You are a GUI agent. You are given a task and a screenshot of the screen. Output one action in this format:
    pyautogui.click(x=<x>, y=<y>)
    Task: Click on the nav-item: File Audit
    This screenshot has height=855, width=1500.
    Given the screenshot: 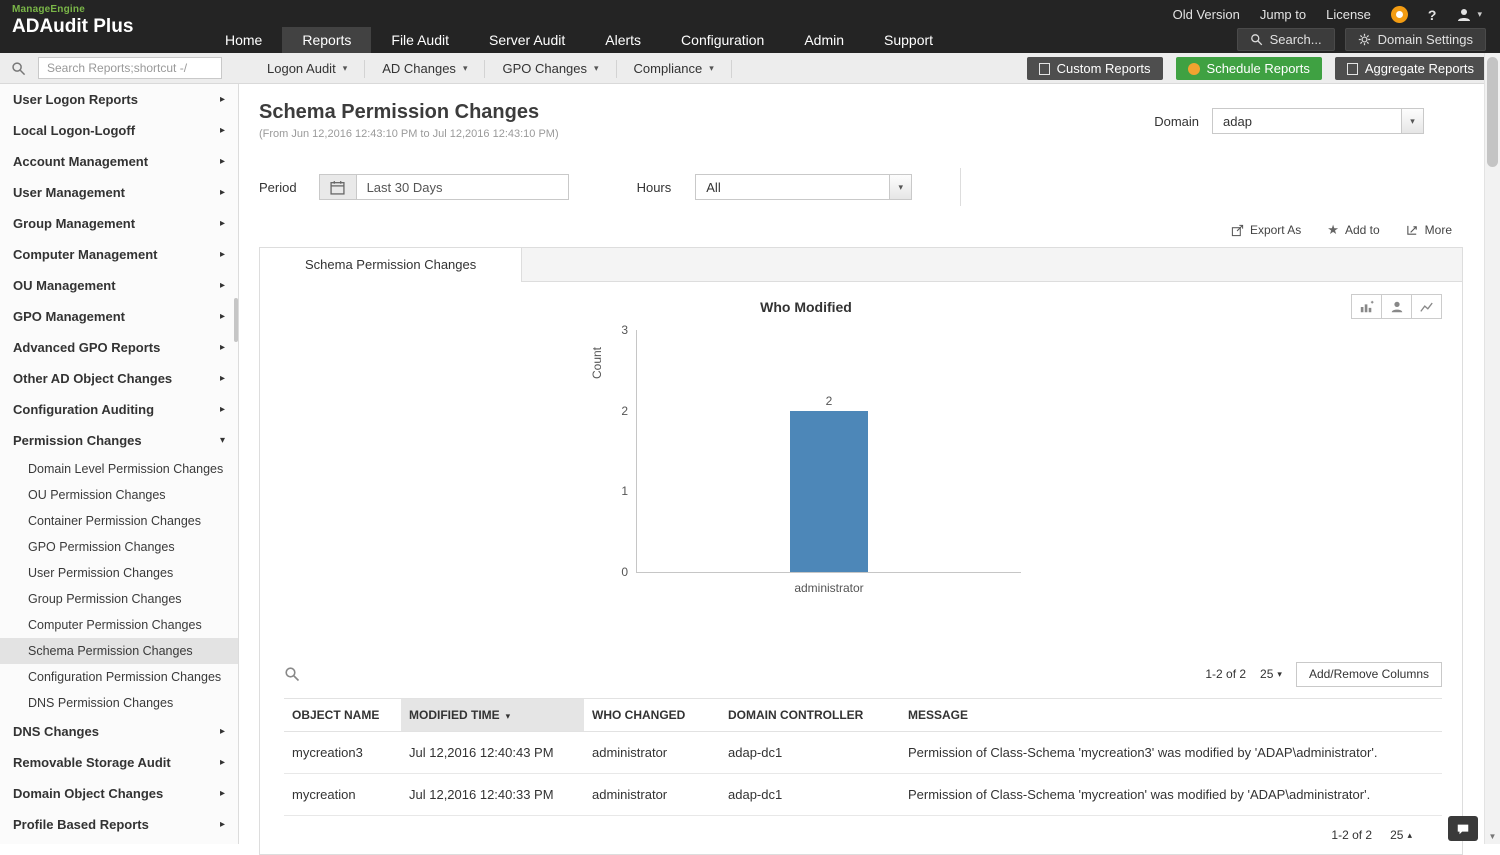 What is the action you would take?
    pyautogui.click(x=420, y=40)
    